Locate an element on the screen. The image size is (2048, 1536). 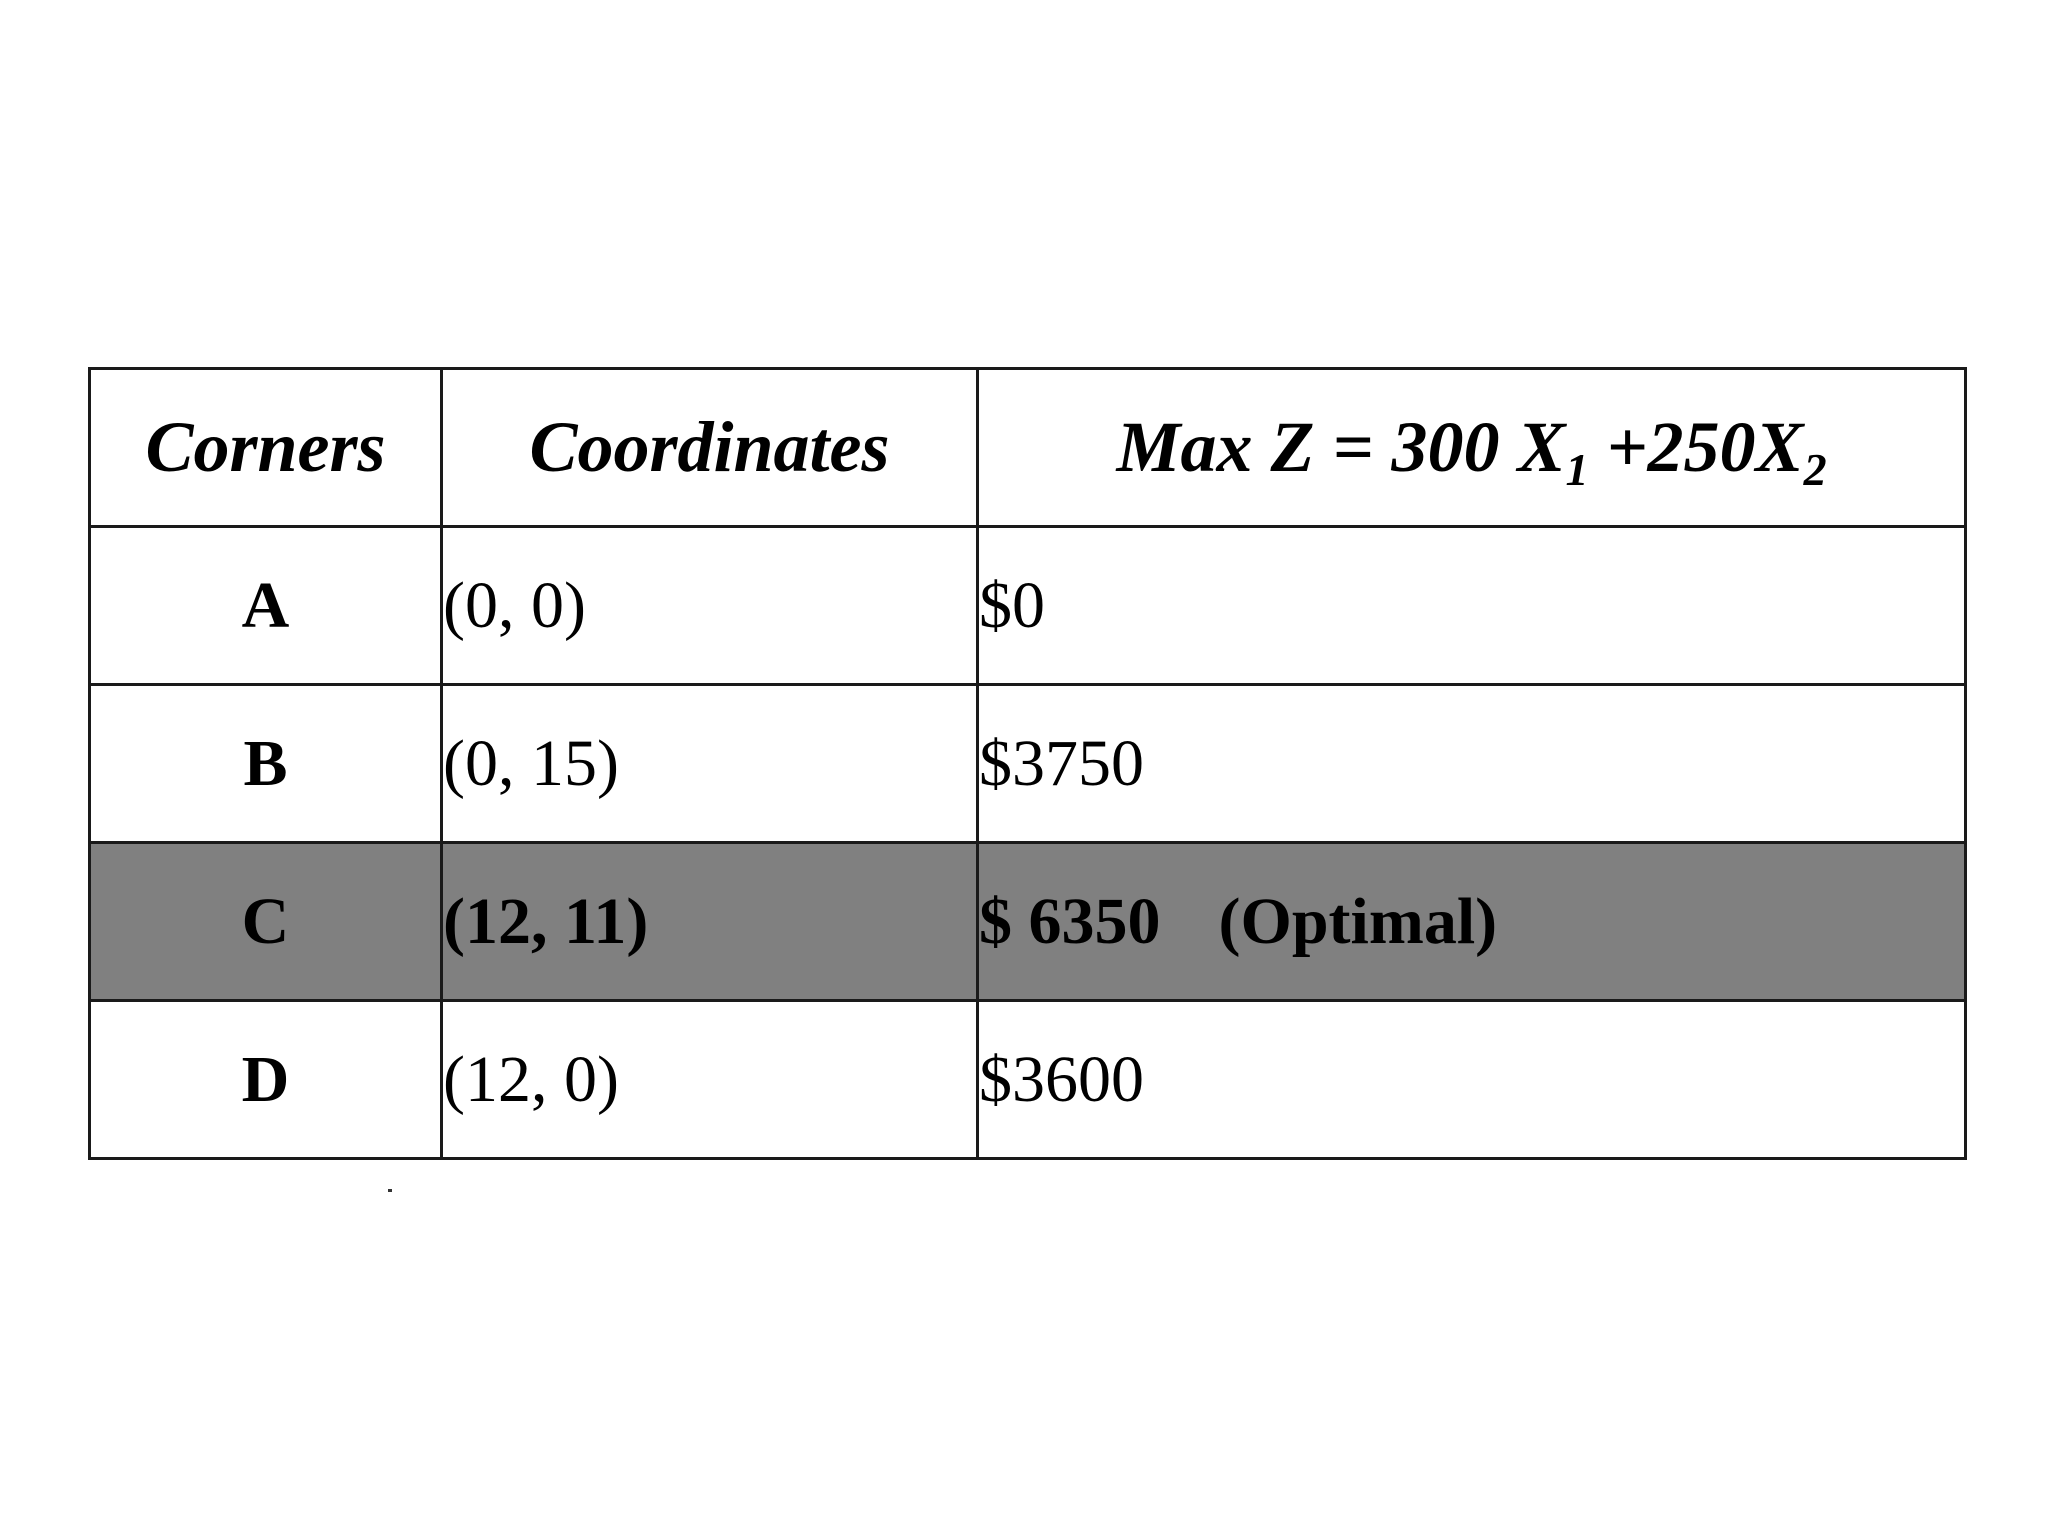
objective-value: $ 6350 (Optimal) is located at coordinates (1471, 921).